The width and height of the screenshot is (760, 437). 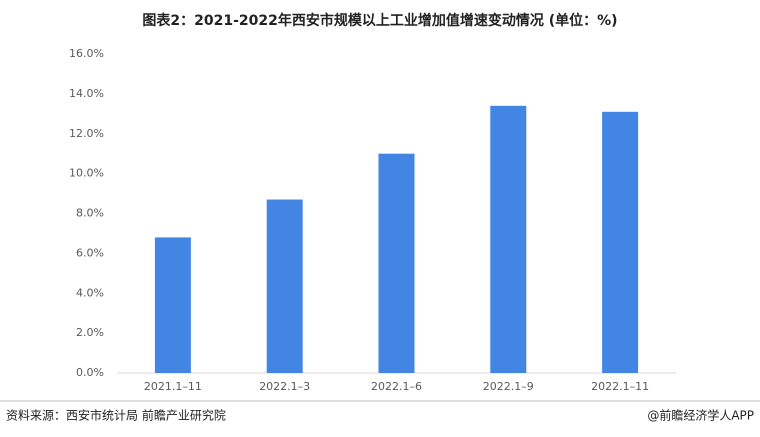 I want to click on y-tick-label: 12.0%, so click(x=86, y=133).